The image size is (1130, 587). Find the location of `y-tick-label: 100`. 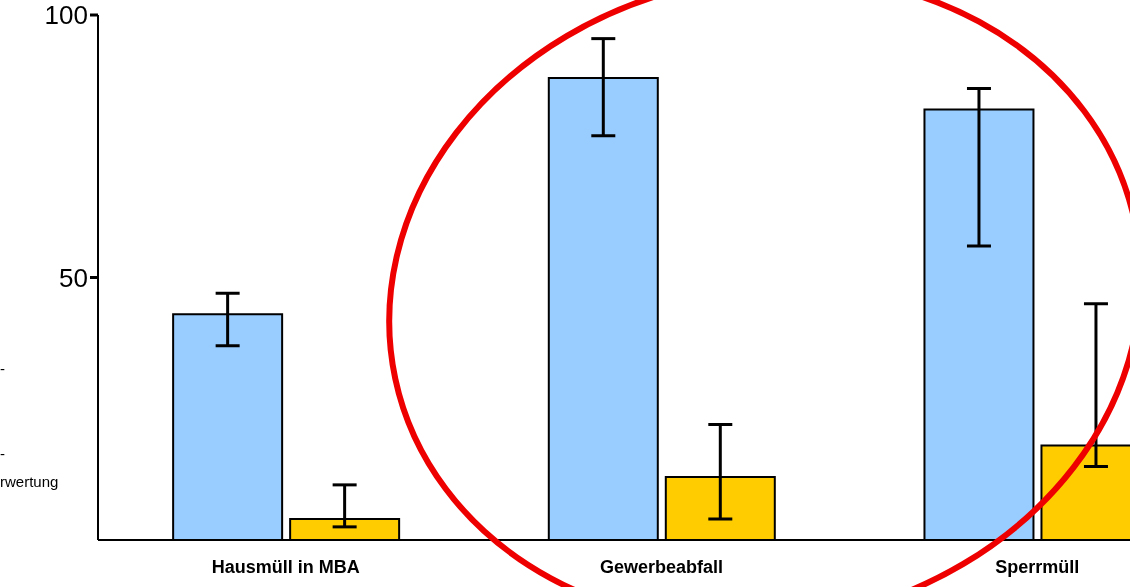

y-tick-label: 100 is located at coordinates (66, 15).